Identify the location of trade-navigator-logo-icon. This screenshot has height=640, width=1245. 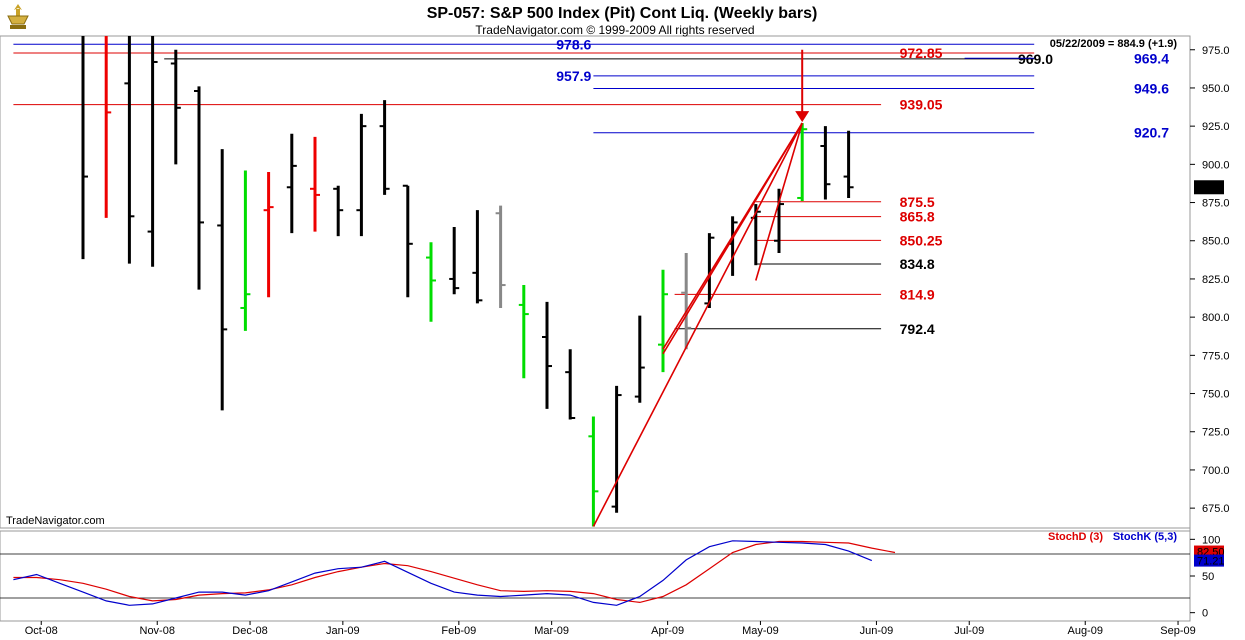
(18, 17).